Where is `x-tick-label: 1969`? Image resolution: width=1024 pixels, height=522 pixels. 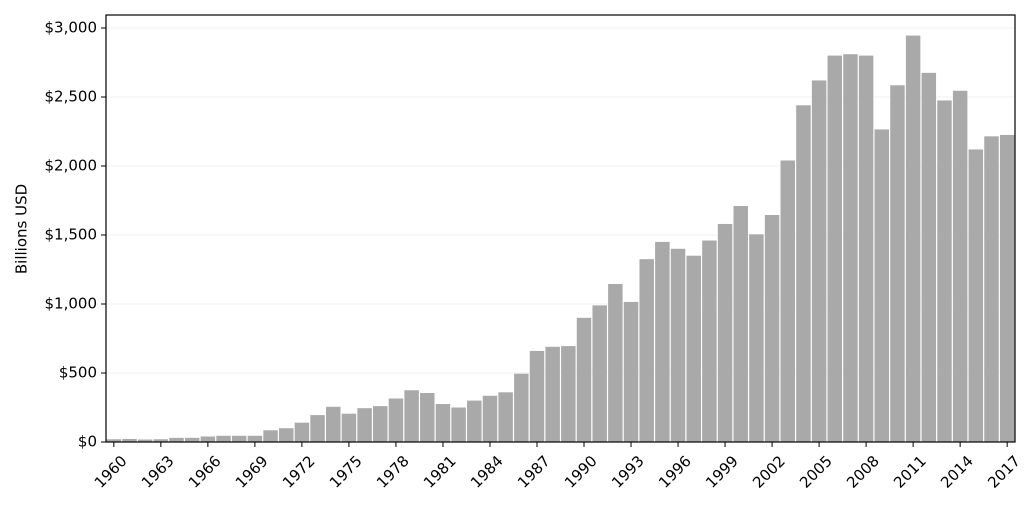 x-tick-label: 1969 is located at coordinates (252, 472).